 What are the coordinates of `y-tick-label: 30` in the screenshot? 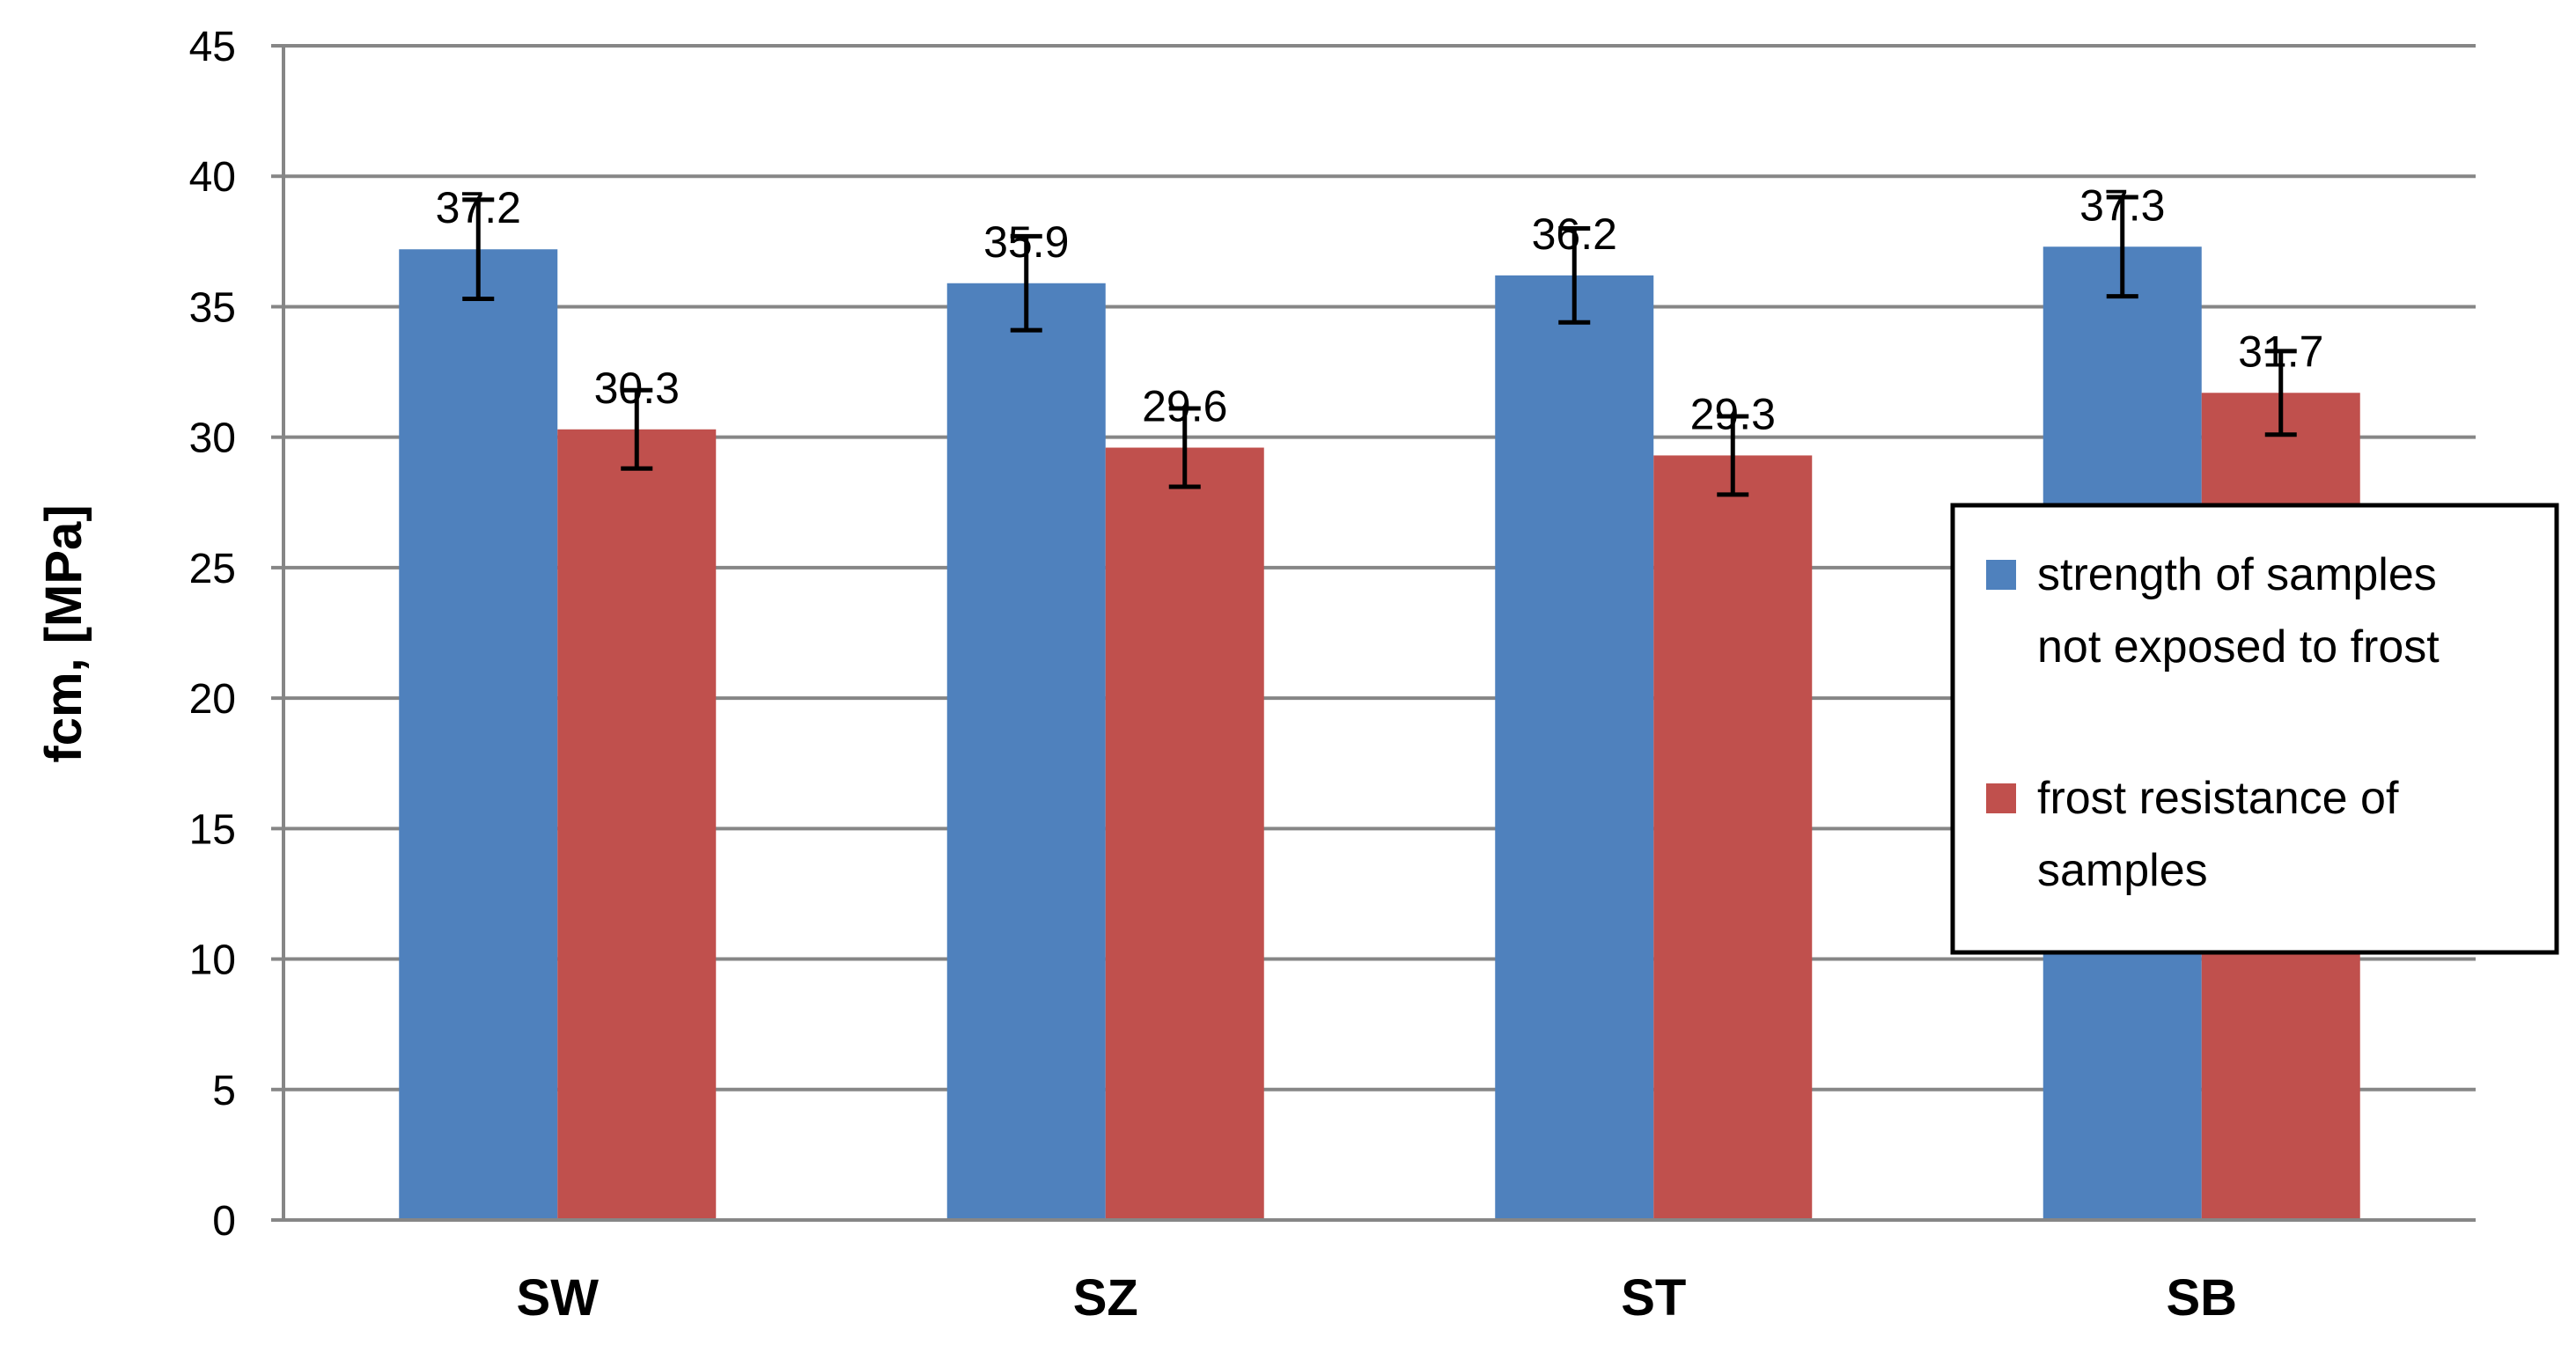 It's located at (212, 438).